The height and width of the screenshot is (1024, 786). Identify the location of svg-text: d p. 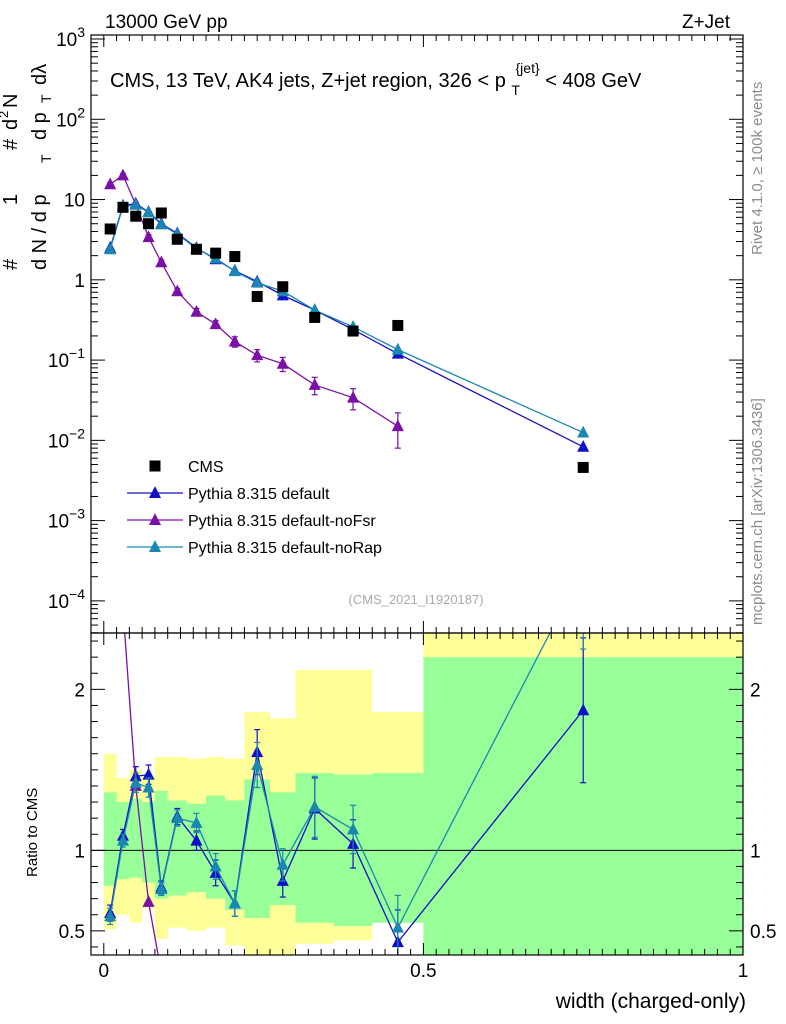
(40, 126).